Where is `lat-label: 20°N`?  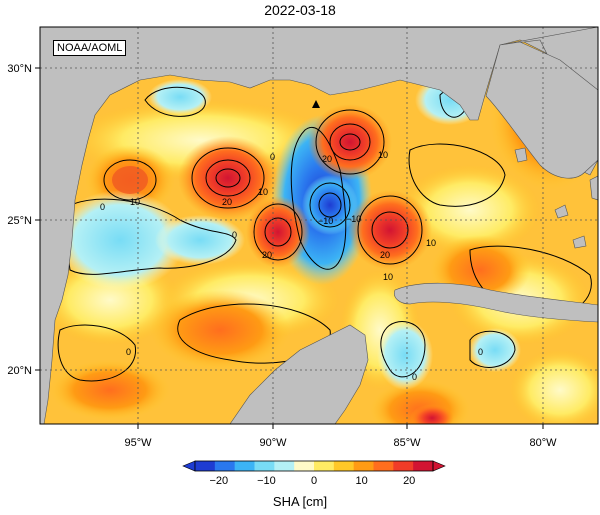
lat-label: 20°N is located at coordinates (19, 371).